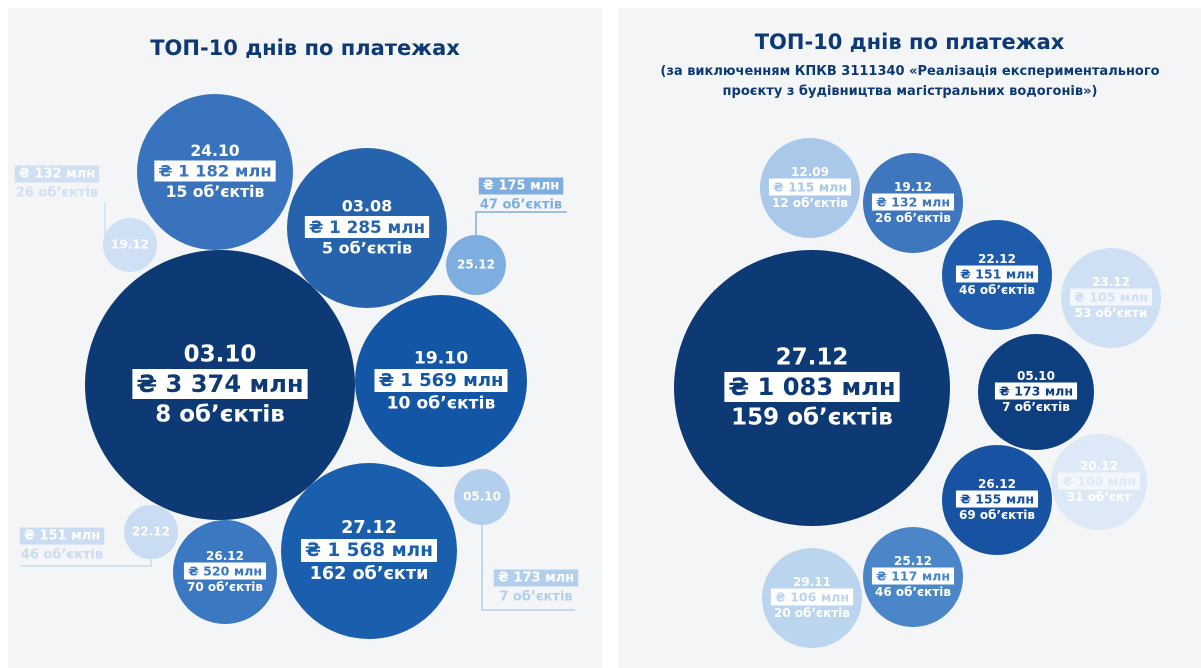 This screenshot has height=668, width=1201. I want to click on value-label: ₴ 100 млн, so click(1099, 481).